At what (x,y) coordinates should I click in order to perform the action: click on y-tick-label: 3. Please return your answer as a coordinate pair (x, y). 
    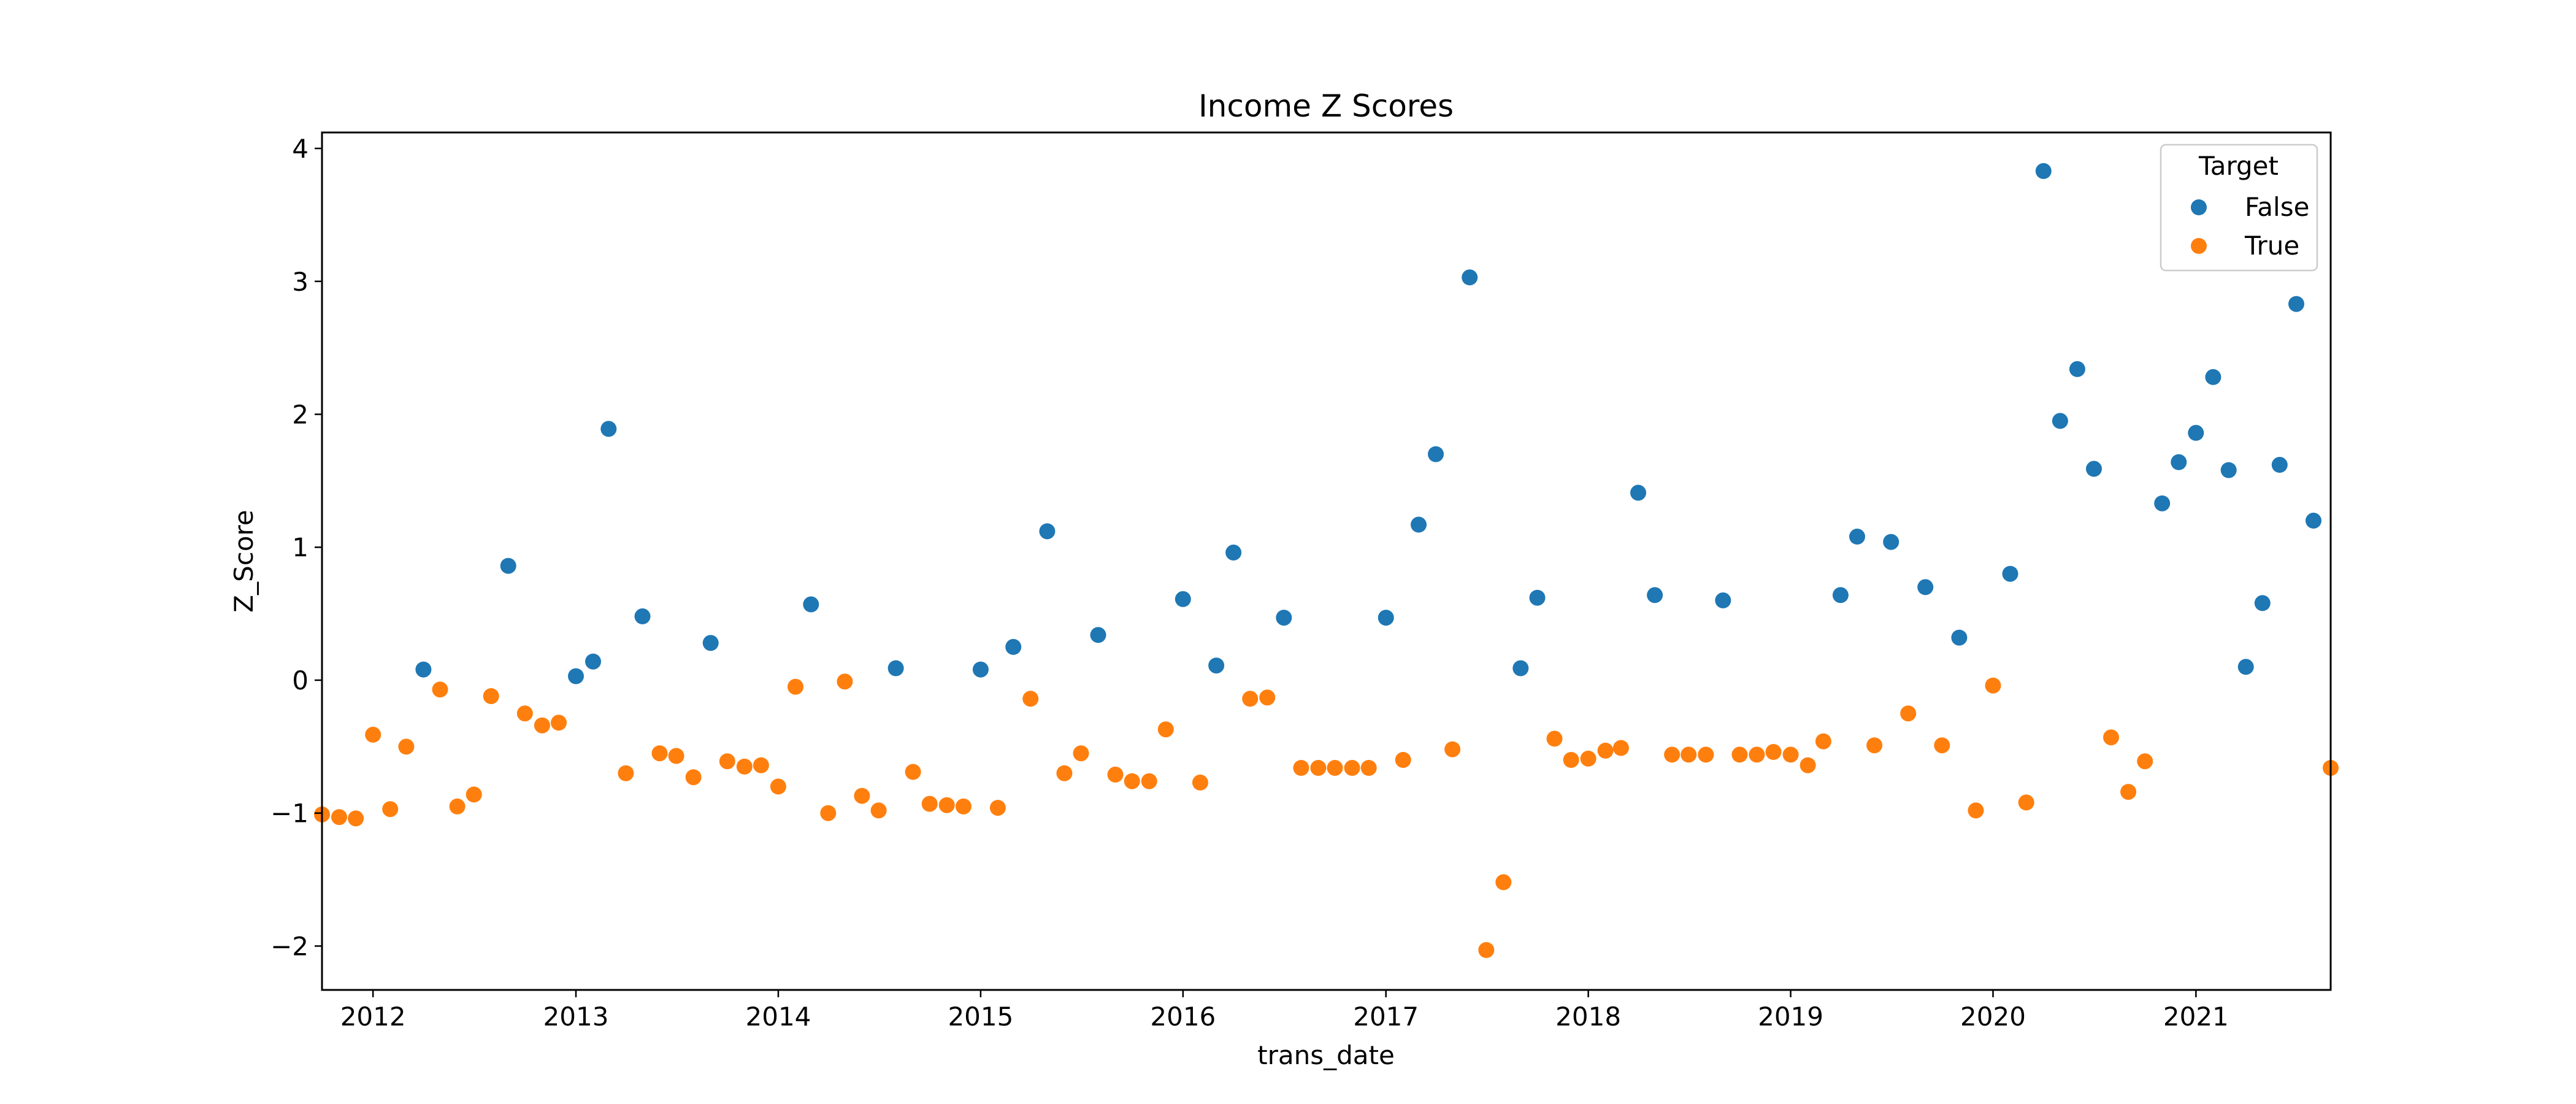
    Looking at the image, I should click on (300, 282).